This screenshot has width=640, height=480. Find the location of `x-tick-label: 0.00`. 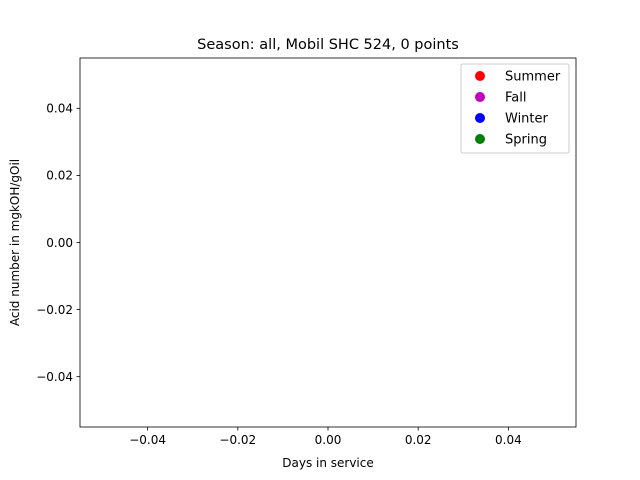

x-tick-label: 0.00 is located at coordinates (328, 440).